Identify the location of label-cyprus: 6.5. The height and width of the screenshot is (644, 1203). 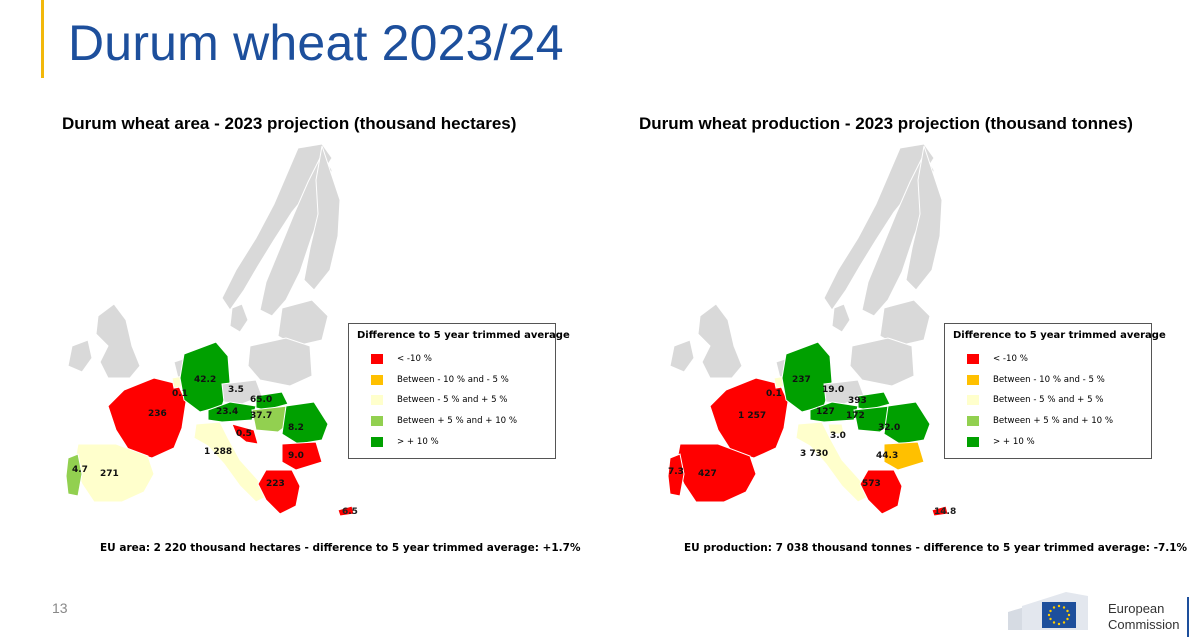
(350, 512).